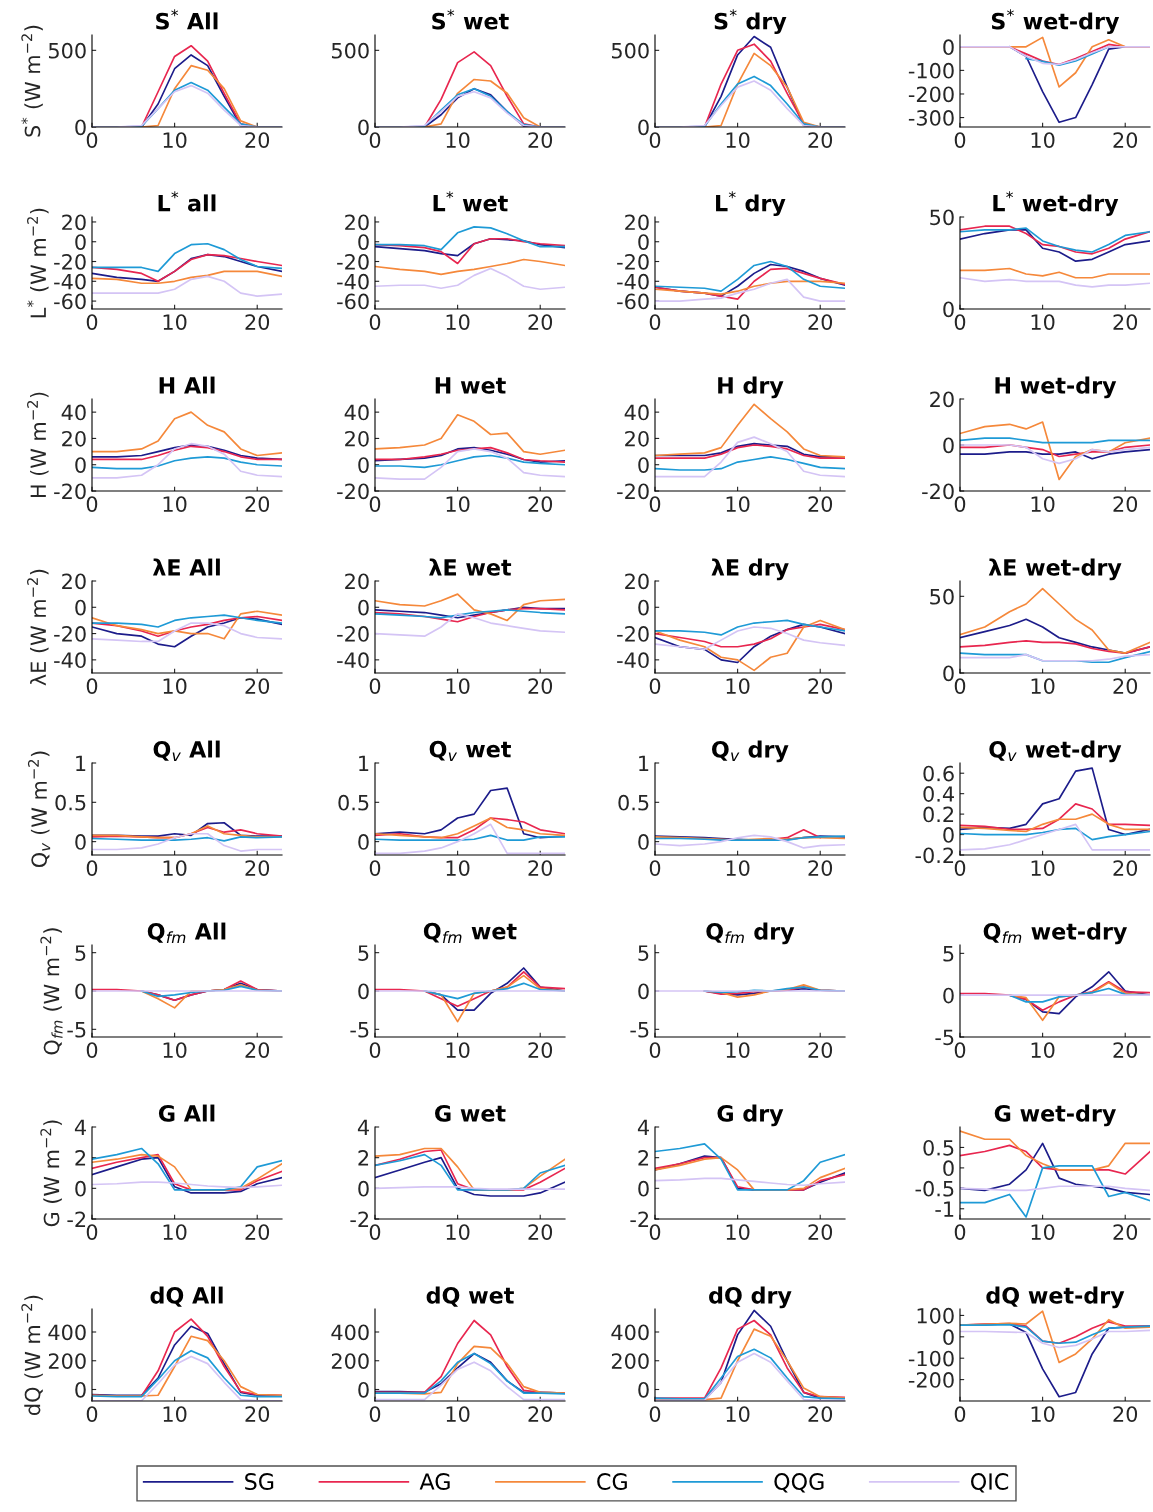 This screenshot has height=1512, width=1153. I want to click on chart-title: S$^{*}$ All, so click(187, 19).